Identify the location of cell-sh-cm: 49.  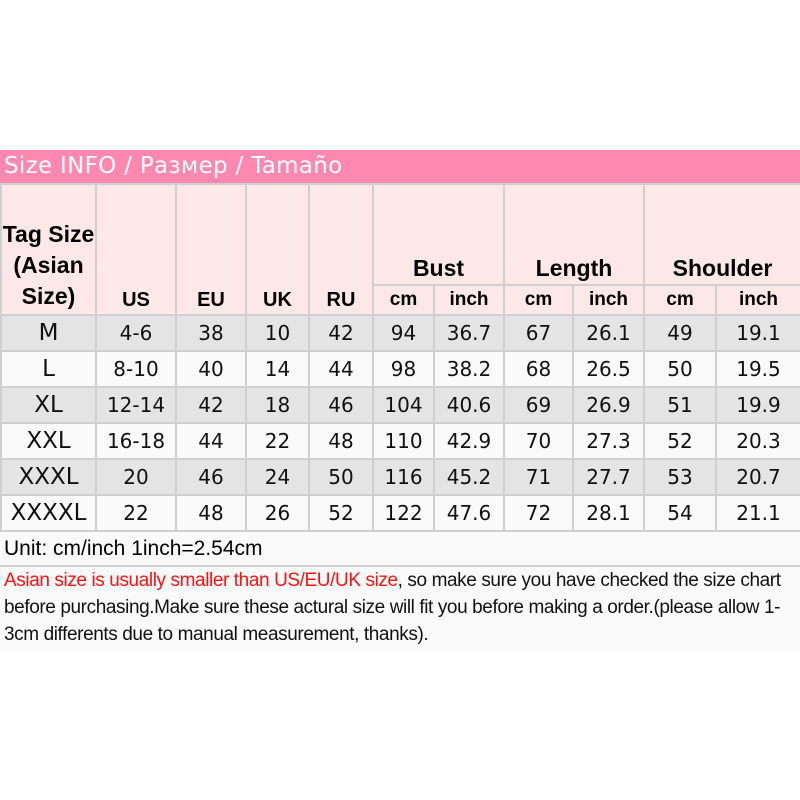
(680, 333).